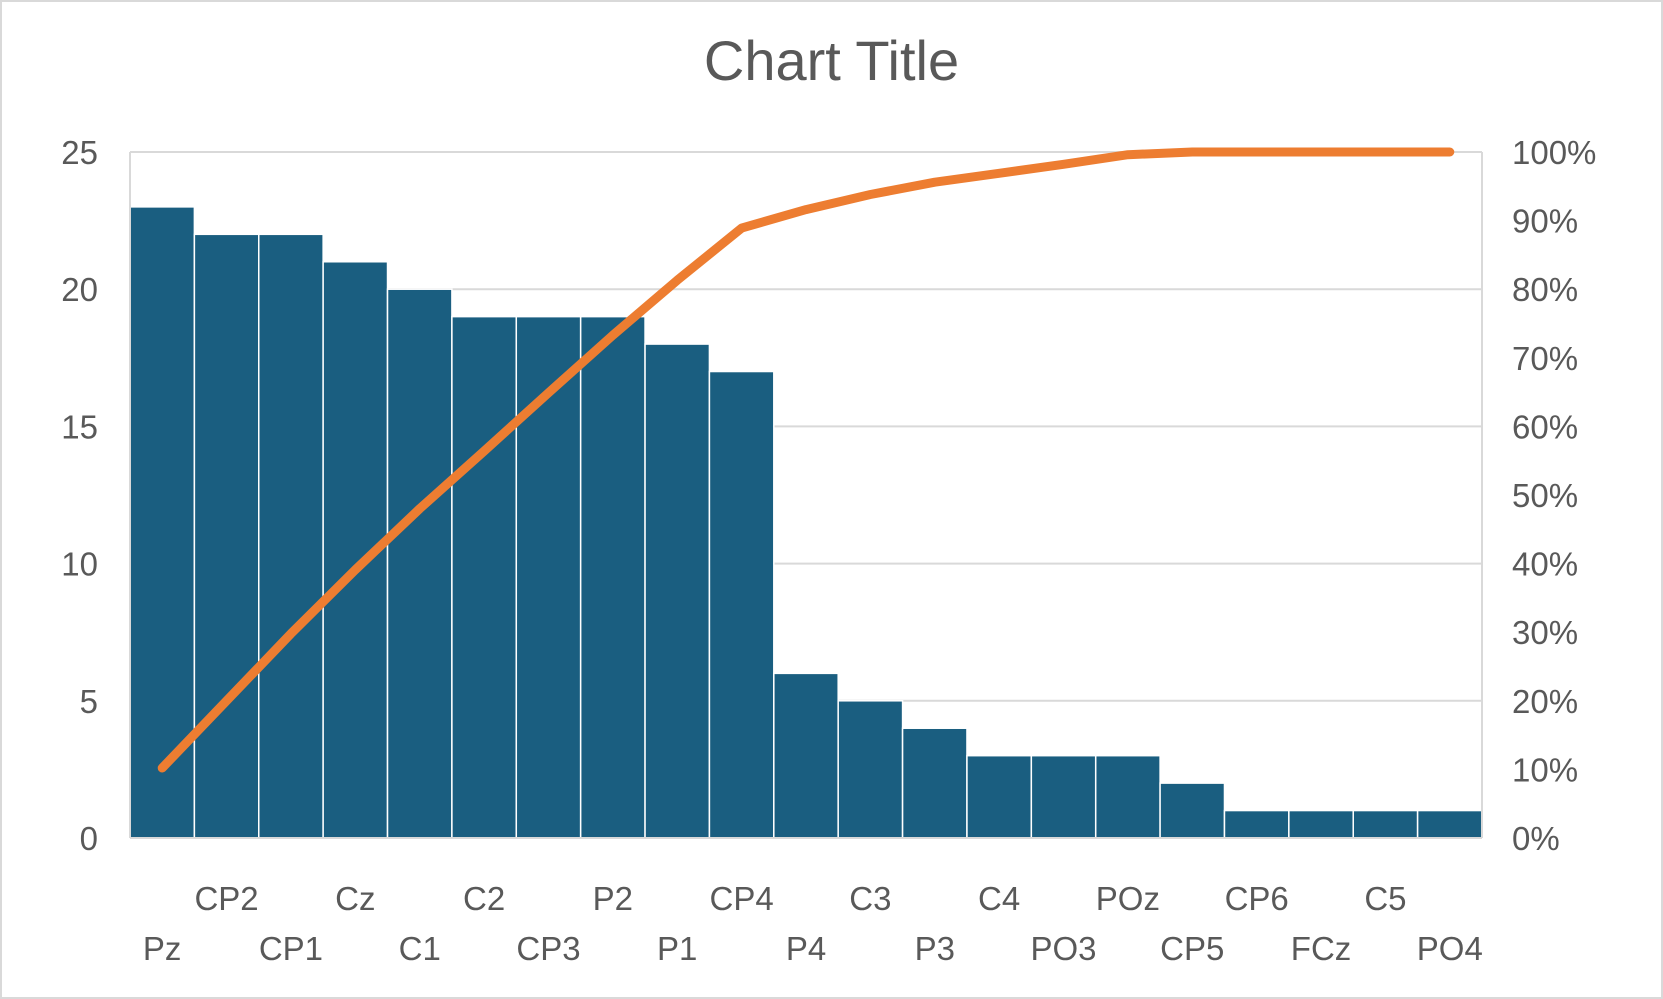  I want to click on y2-tick-label: 60%, so click(1545, 426).